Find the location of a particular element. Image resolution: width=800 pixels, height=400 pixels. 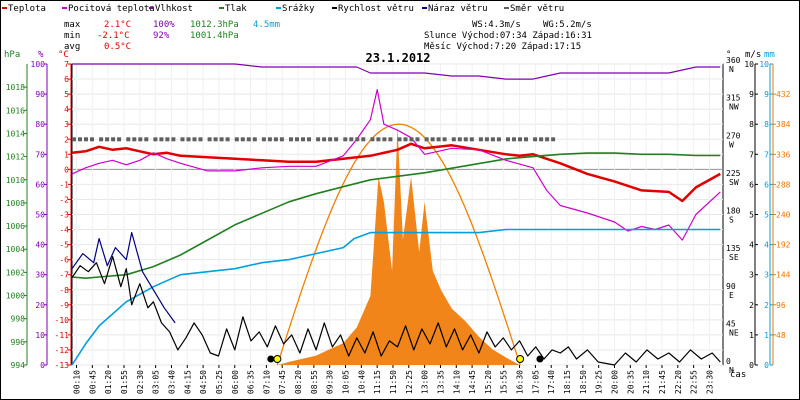

wind_ms-tick-label: 7 is located at coordinates (751, 154).